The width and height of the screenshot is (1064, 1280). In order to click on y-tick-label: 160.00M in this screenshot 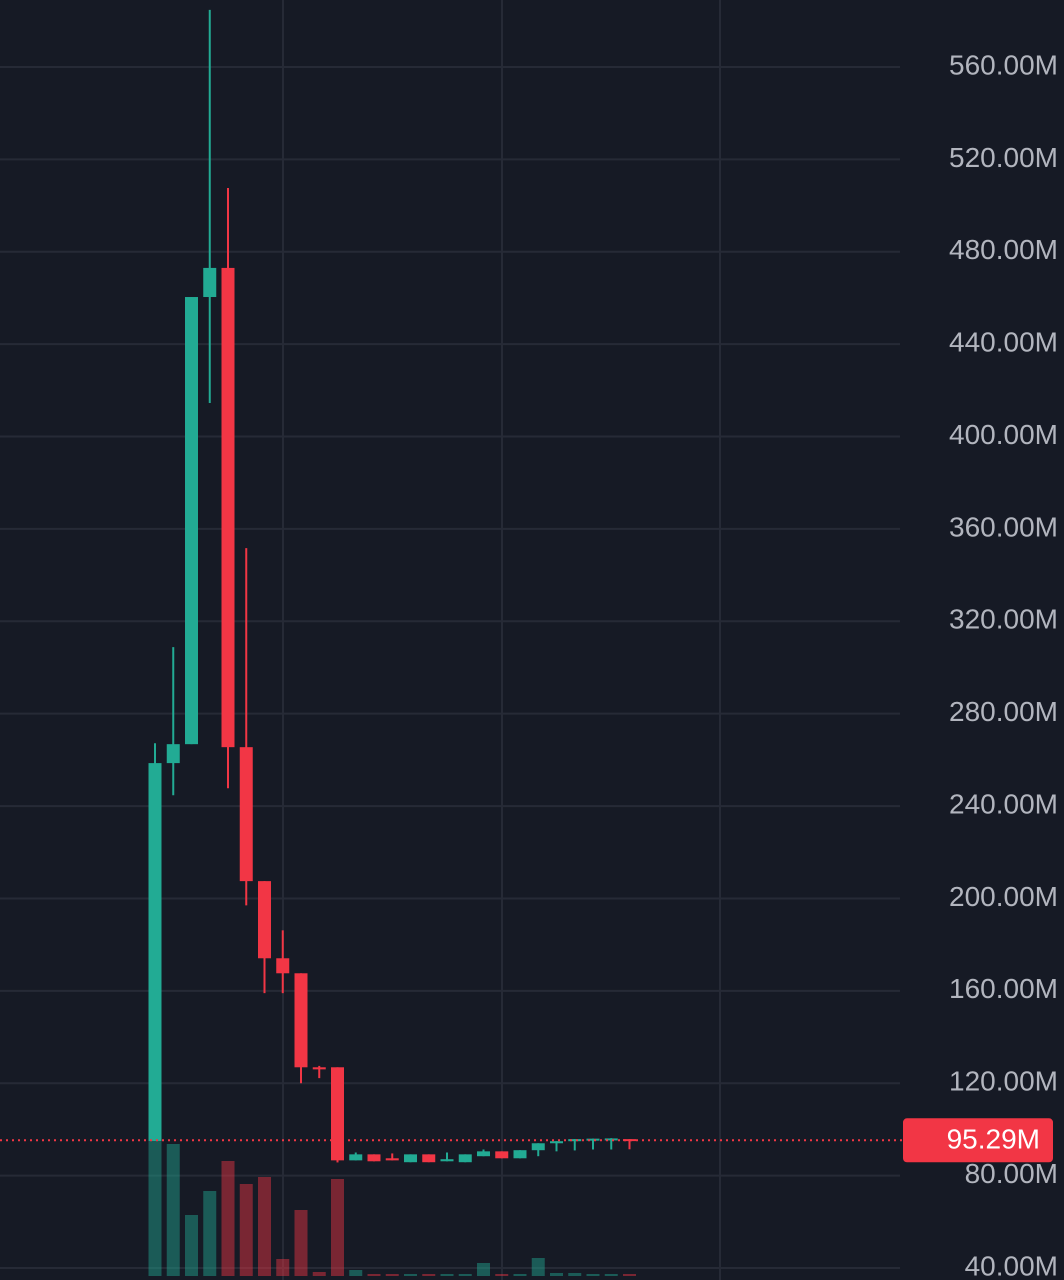, I will do `click(1003, 988)`.